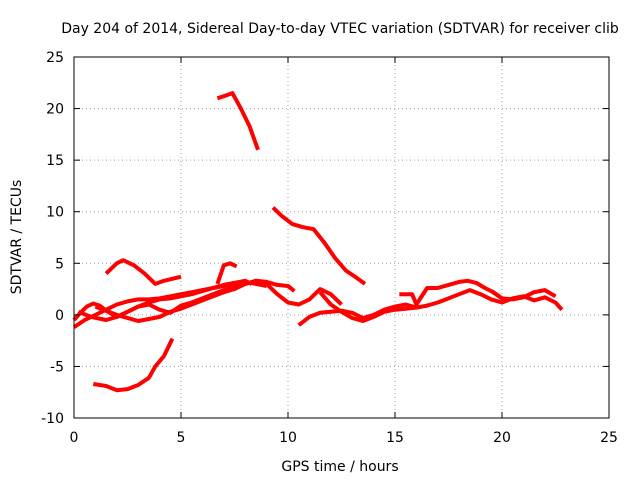 The image size is (640, 480). What do you see at coordinates (59, 264) in the screenshot?
I see `y-tick-label: 5` at bounding box center [59, 264].